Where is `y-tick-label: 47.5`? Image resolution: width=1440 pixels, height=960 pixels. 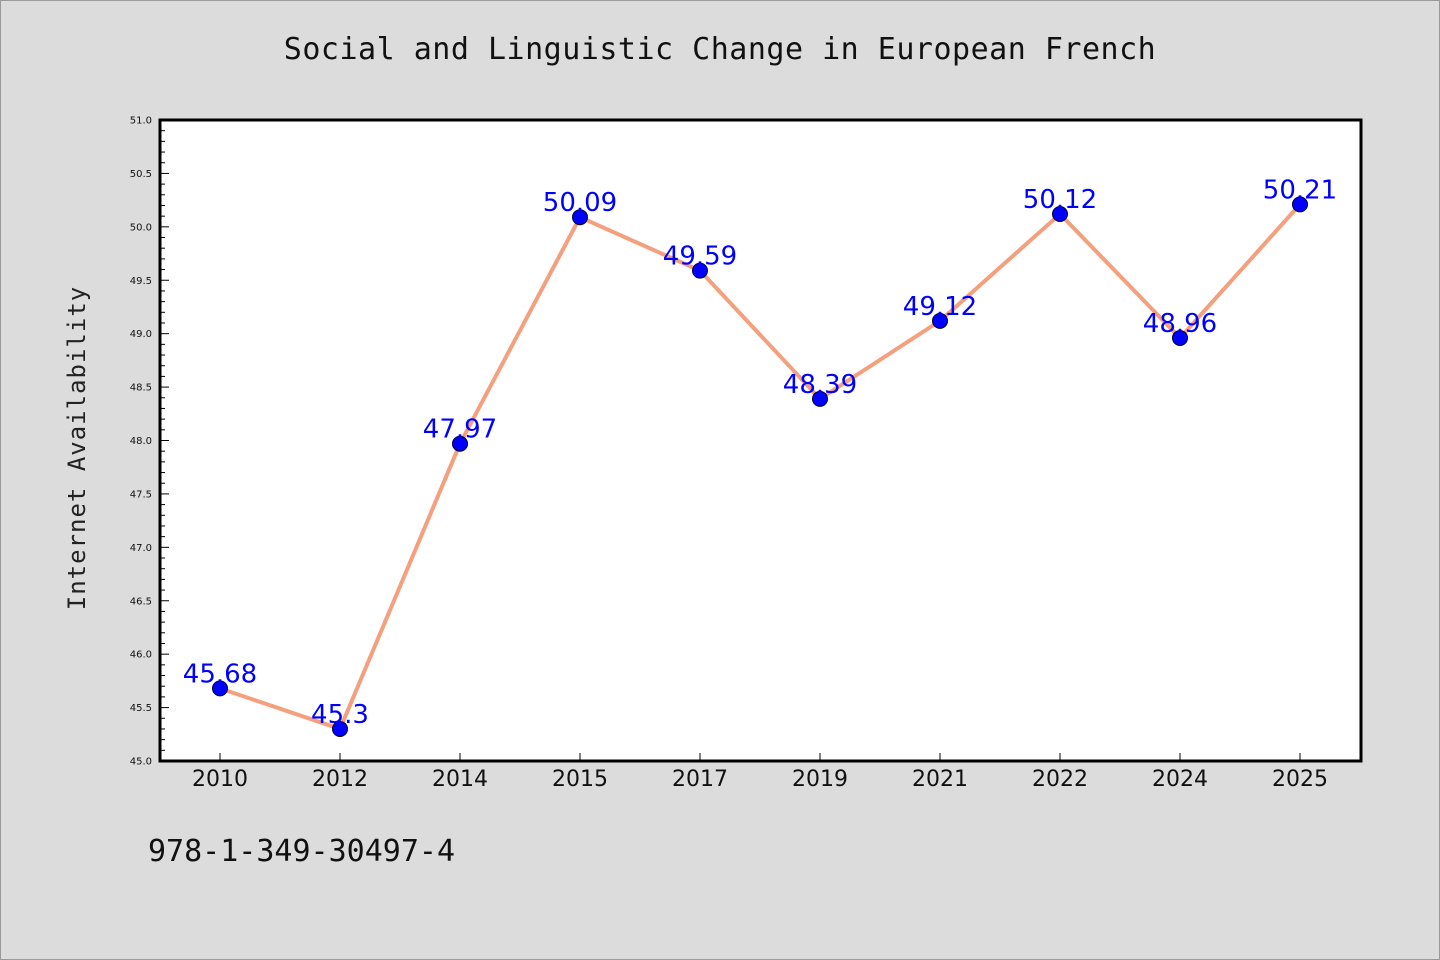 y-tick-label: 47.5 is located at coordinates (141, 494).